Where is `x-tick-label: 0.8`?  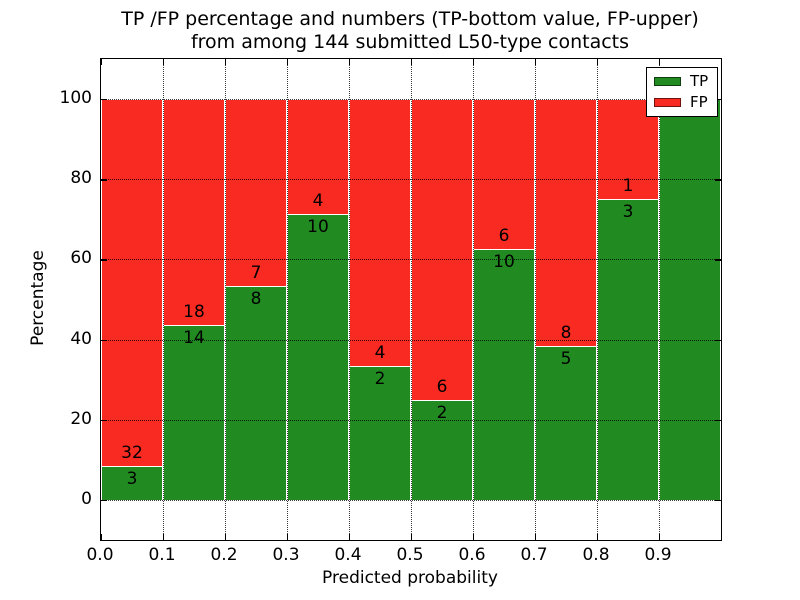
x-tick-label: 0.8 is located at coordinates (596, 555).